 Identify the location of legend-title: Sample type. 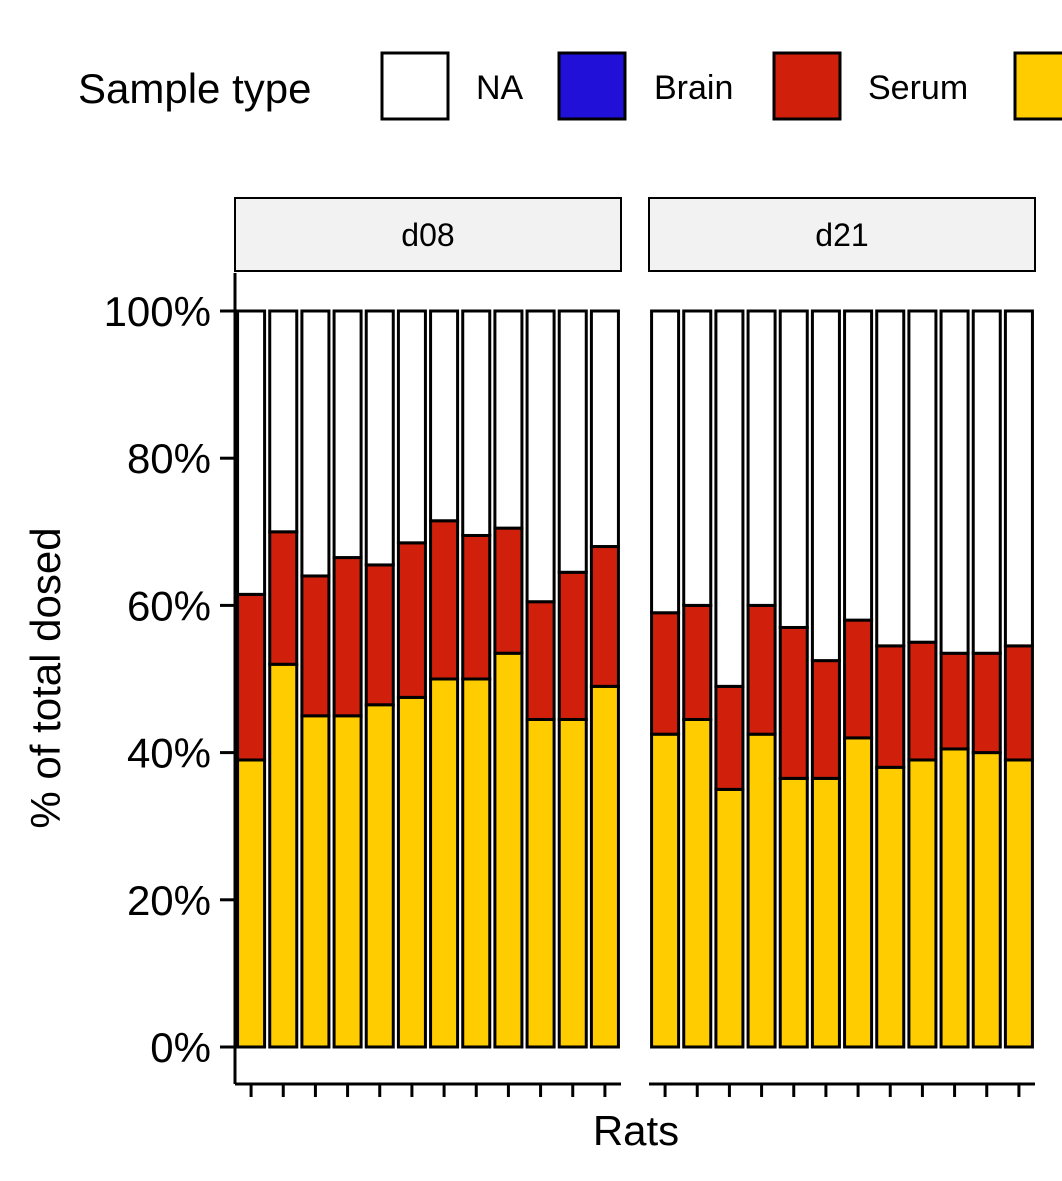
(194, 88).